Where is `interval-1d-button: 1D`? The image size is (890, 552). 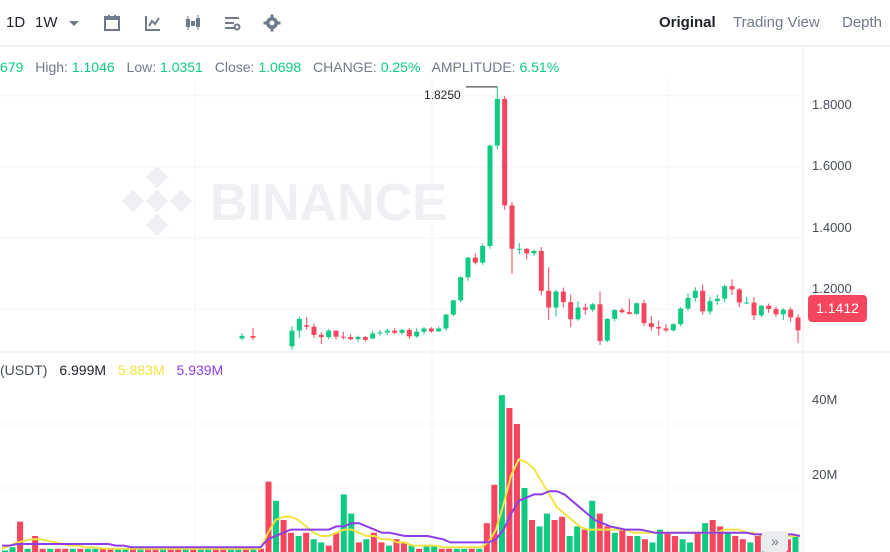 interval-1d-button: 1D is located at coordinates (16, 22).